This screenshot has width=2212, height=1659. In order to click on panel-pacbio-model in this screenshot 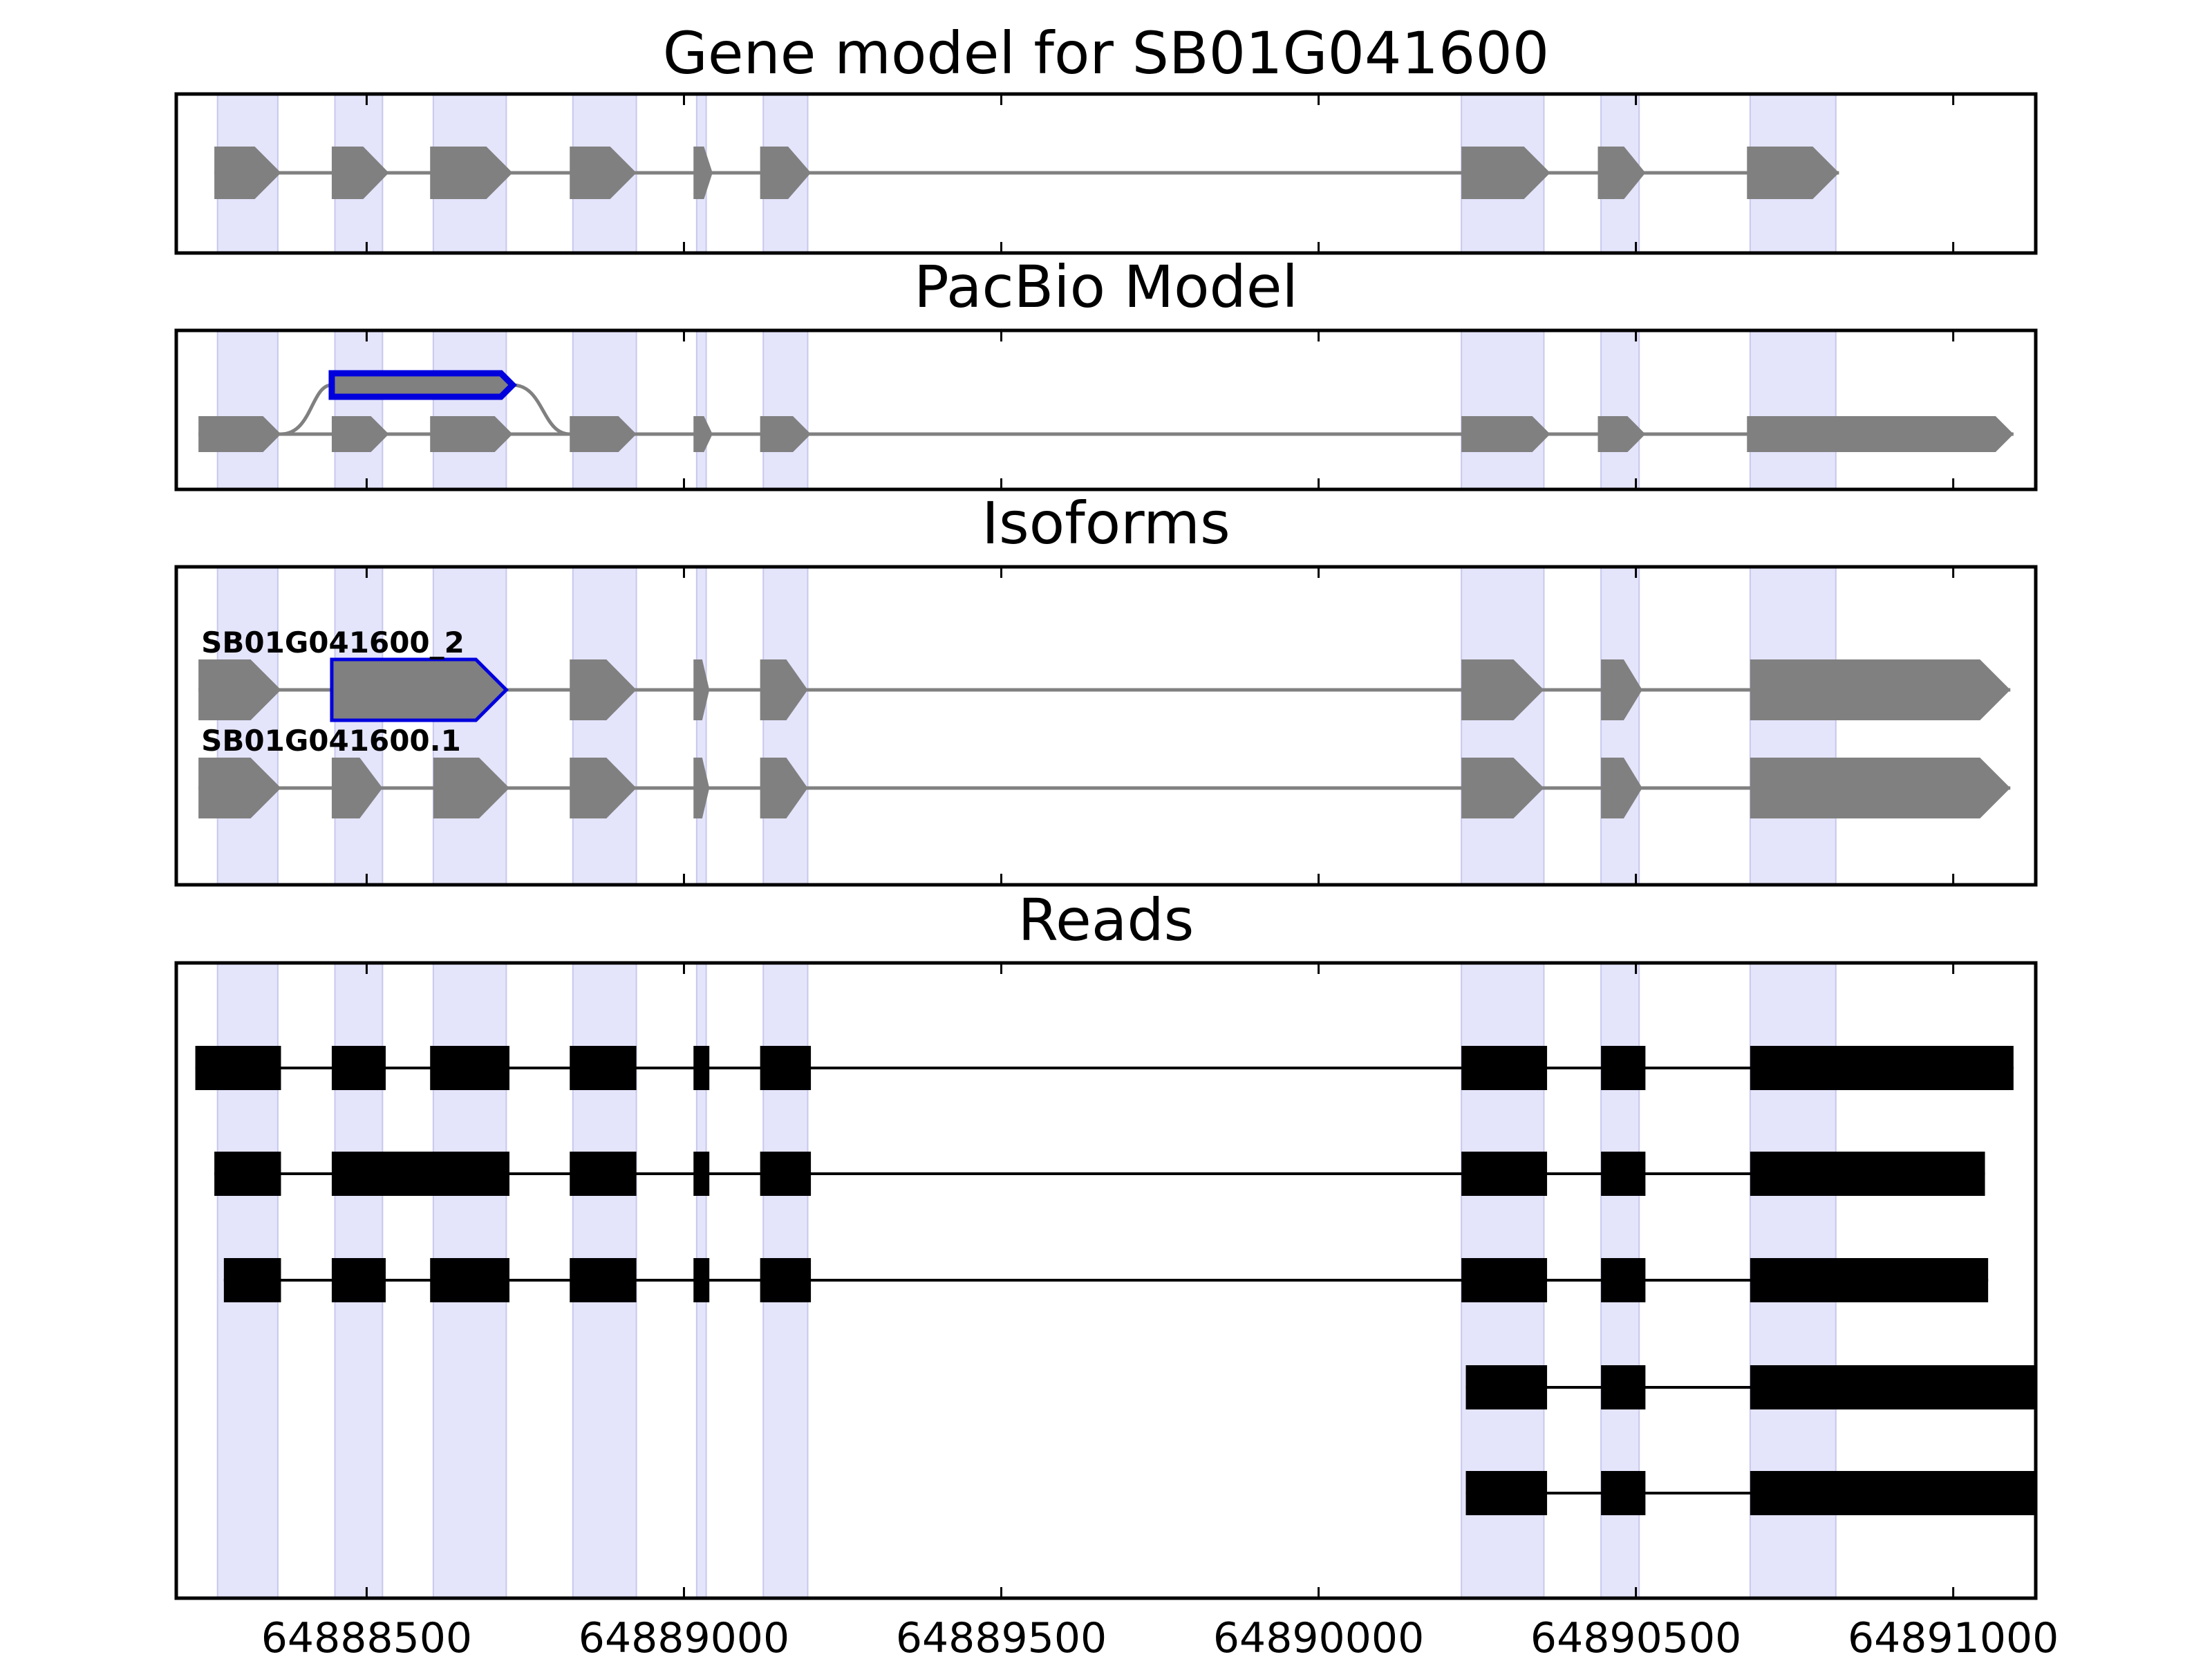, I will do `click(1106, 409)`.